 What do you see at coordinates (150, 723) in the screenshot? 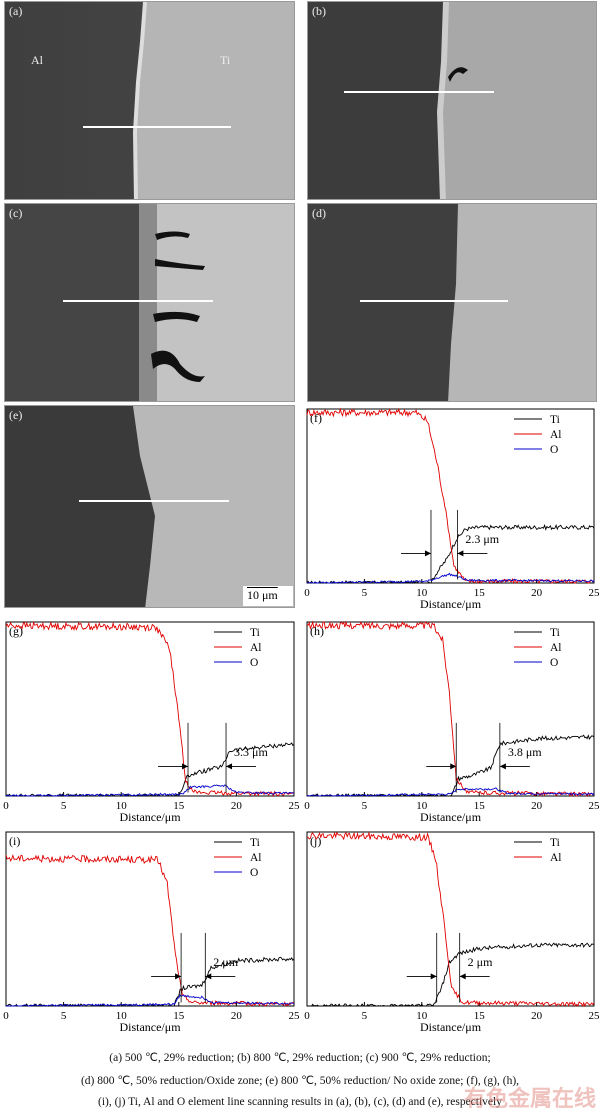
I see `chart-g: 0 5 10 15 20 25 Distance/μm (g) Ti Al O 3.3 μm` at bounding box center [150, 723].